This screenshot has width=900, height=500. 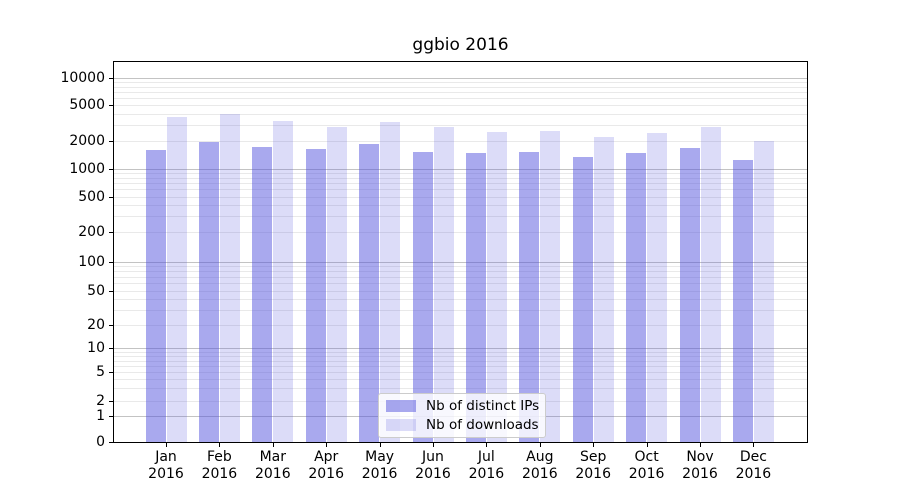 I want to click on x-tick-label-aug-2016: Aug 2016, so click(x=539, y=465).